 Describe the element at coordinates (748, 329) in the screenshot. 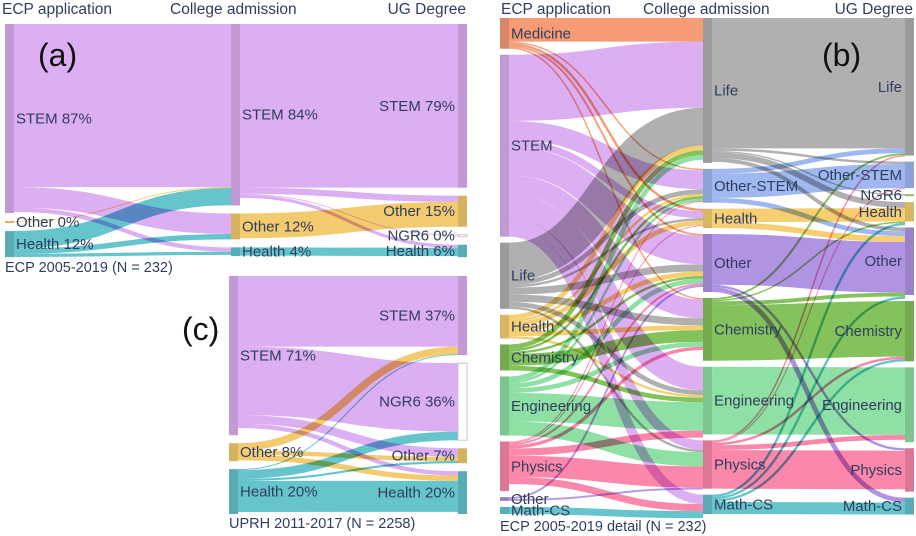

I see `node-label: Chemistry` at that location.